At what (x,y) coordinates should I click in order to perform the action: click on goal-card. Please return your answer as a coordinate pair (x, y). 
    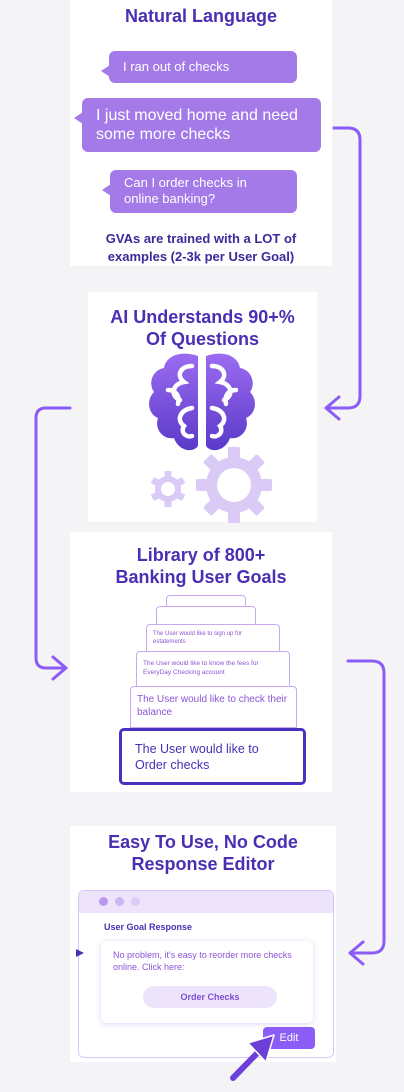
    Looking at the image, I should click on (206, 616).